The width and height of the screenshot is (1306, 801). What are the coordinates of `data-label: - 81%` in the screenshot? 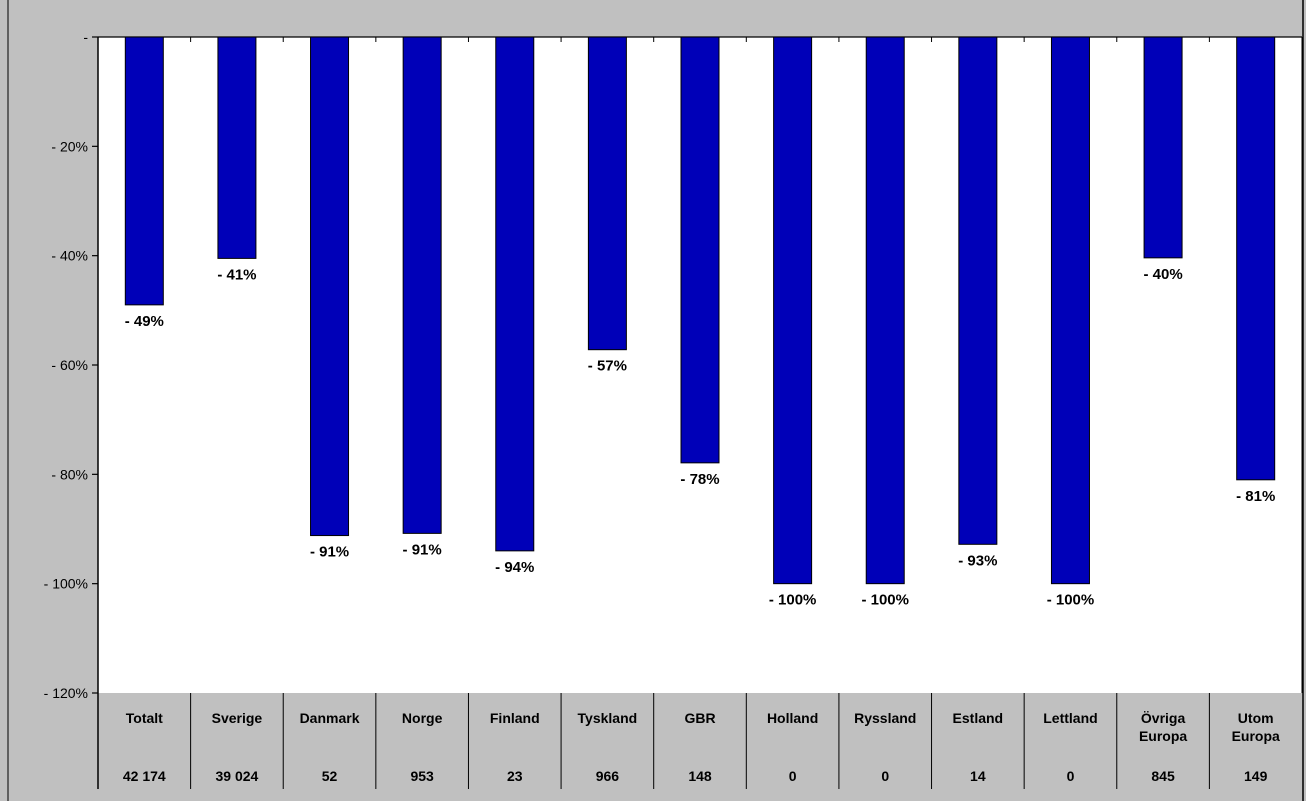 It's located at (1255, 496).